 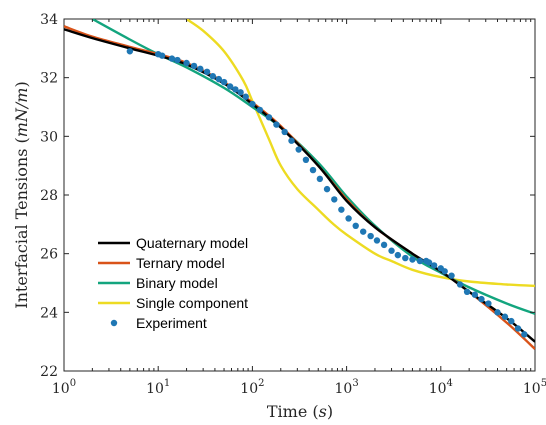 I want to click on y-tick-label: 22, so click(x=49, y=372).